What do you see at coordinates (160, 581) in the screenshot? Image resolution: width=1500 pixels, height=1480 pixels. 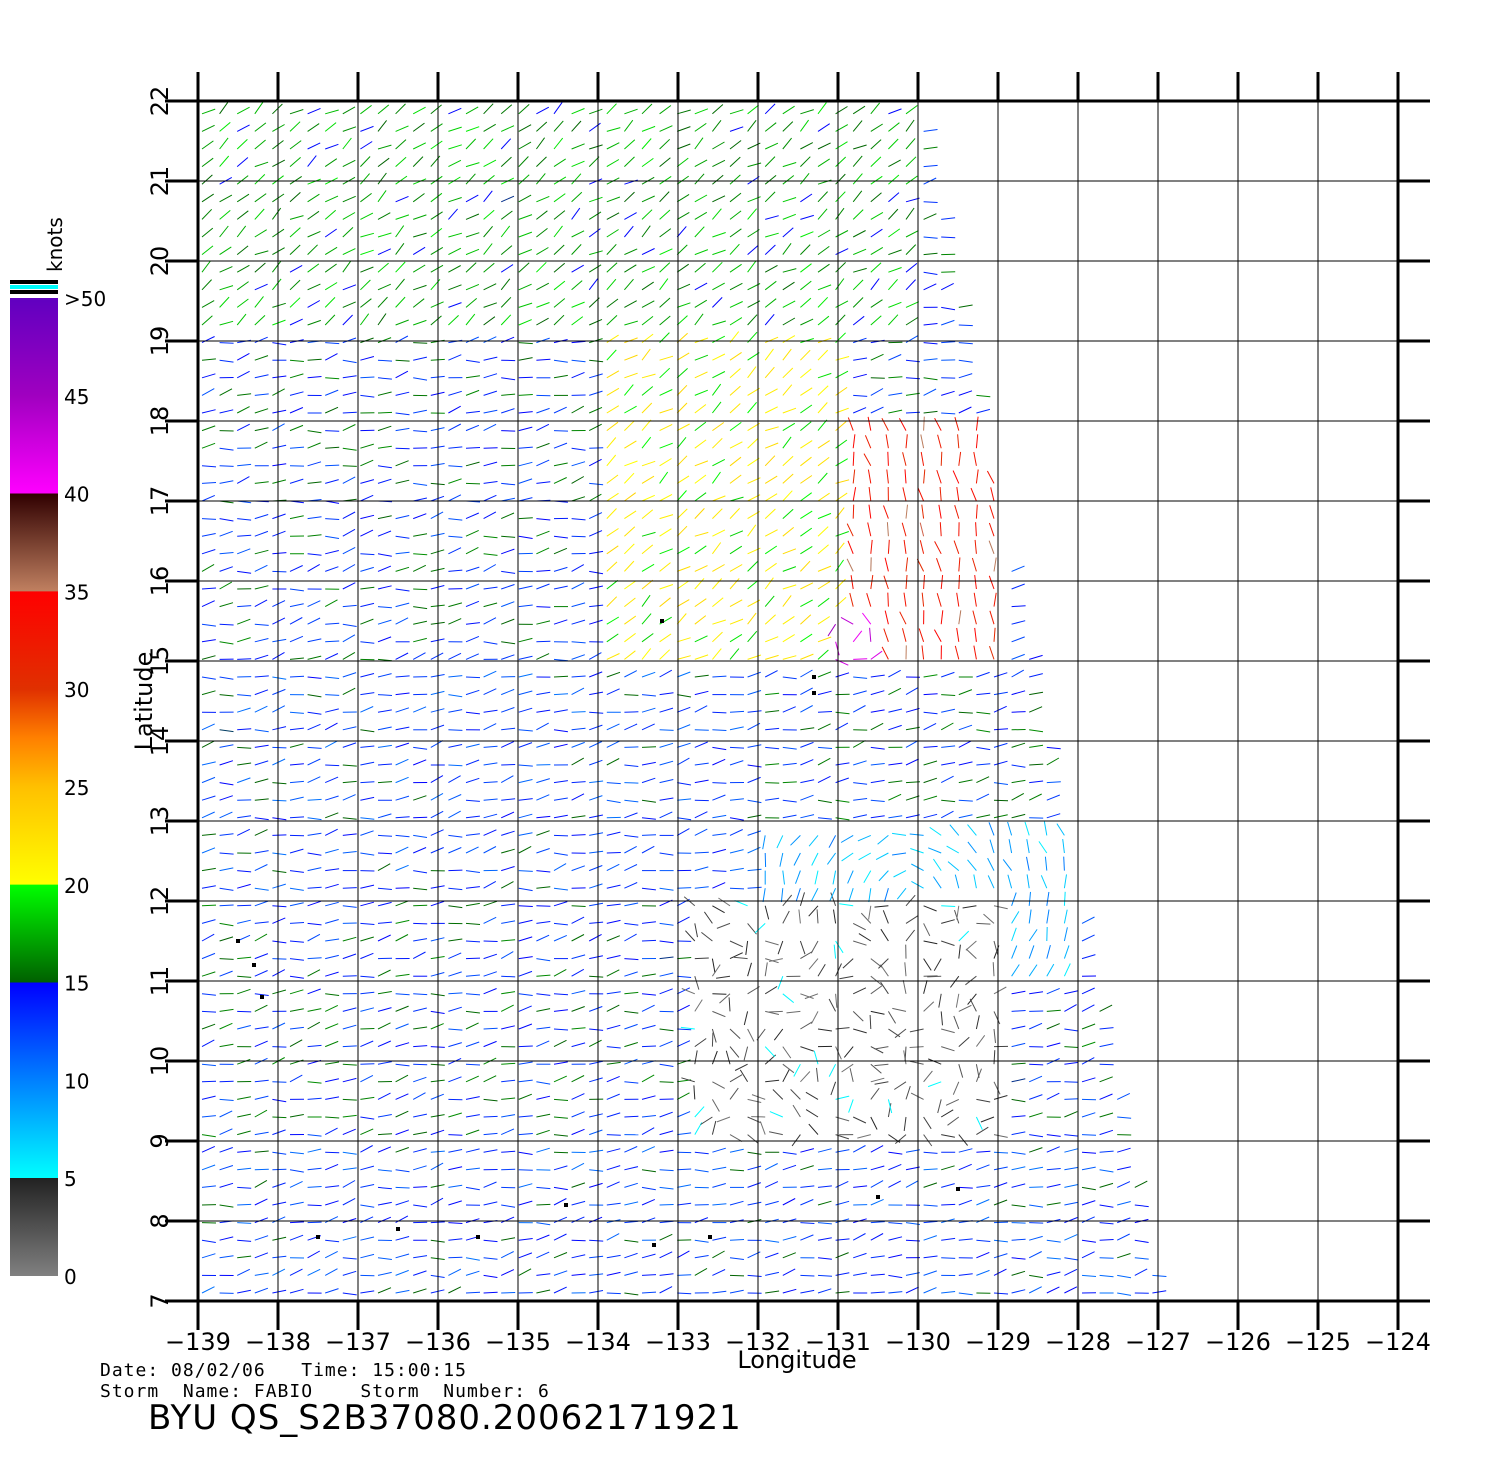 I see `y-tick-label: 16` at bounding box center [160, 581].